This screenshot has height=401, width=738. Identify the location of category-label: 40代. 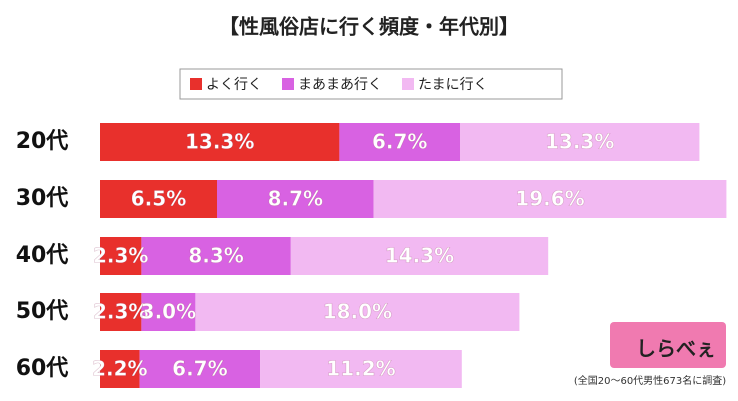
(42, 255).